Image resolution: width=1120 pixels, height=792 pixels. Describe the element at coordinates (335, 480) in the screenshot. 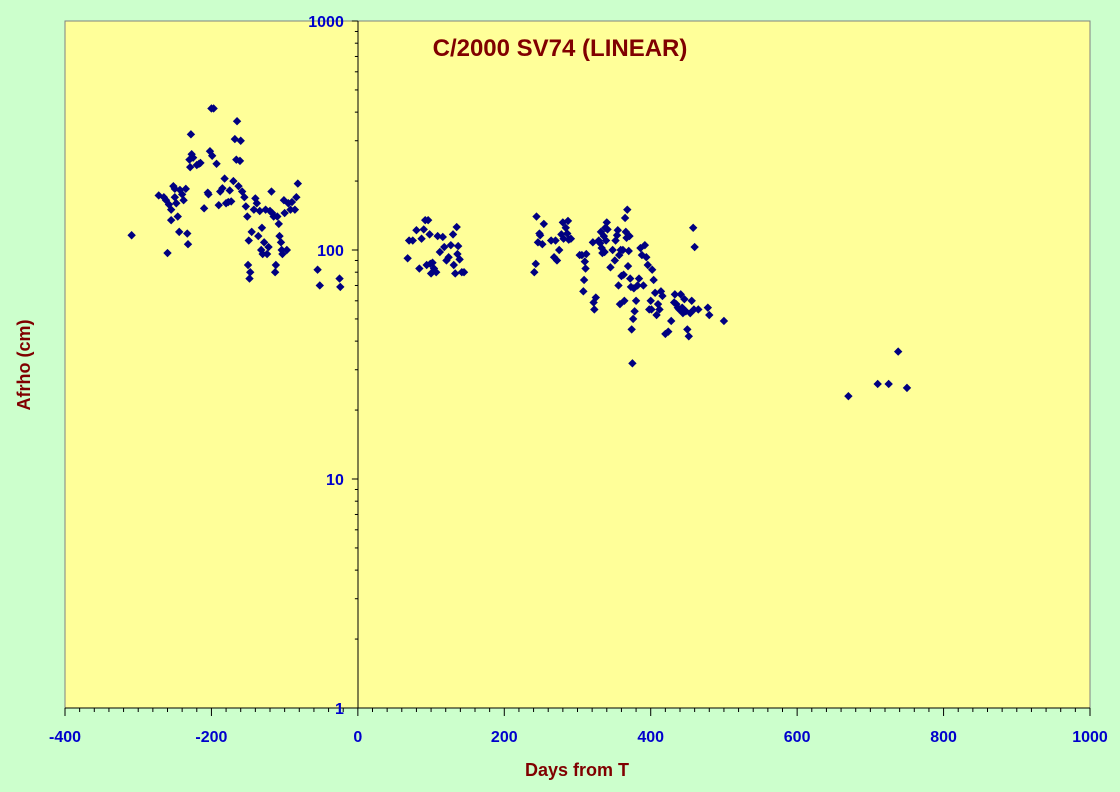

I see `y-tick-label: 10` at that location.